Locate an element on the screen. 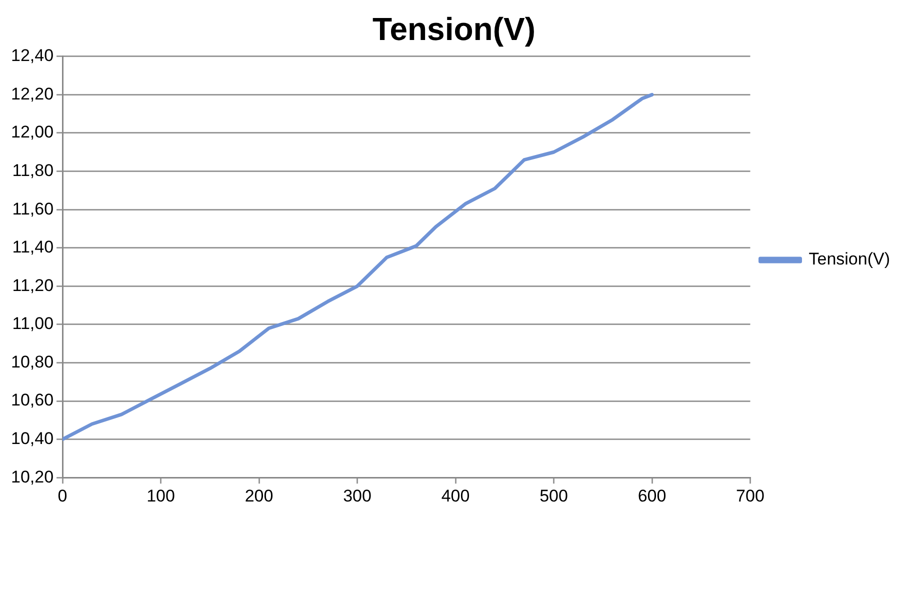  y-tick-label: 12,20 is located at coordinates (32, 94).